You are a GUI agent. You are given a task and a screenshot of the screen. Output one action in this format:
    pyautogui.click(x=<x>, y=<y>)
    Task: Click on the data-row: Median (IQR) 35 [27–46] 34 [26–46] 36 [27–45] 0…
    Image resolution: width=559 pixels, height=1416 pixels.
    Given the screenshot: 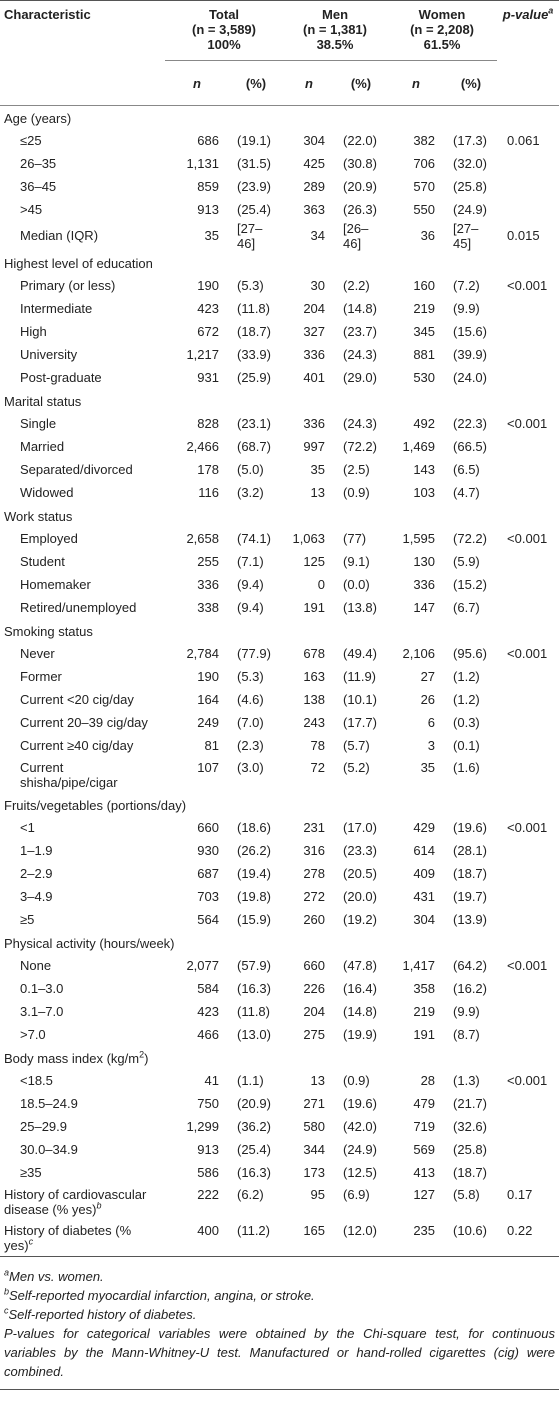 What is the action you would take?
    pyautogui.click(x=279, y=236)
    